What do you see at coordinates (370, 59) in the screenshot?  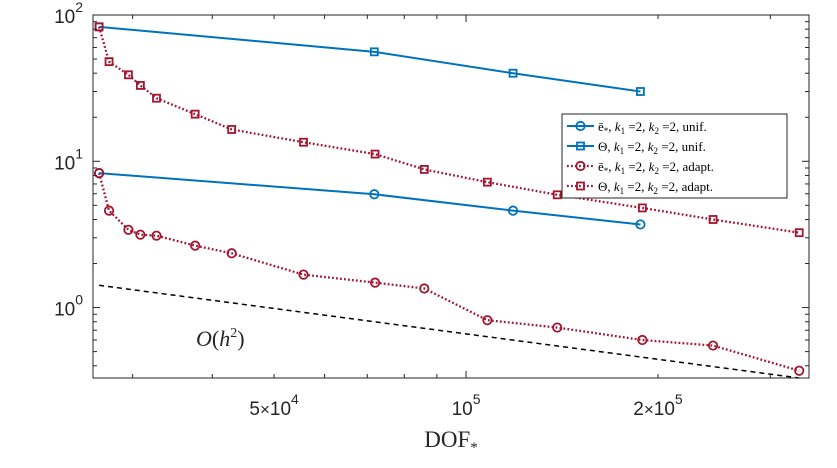 I see `series-2-line` at bounding box center [370, 59].